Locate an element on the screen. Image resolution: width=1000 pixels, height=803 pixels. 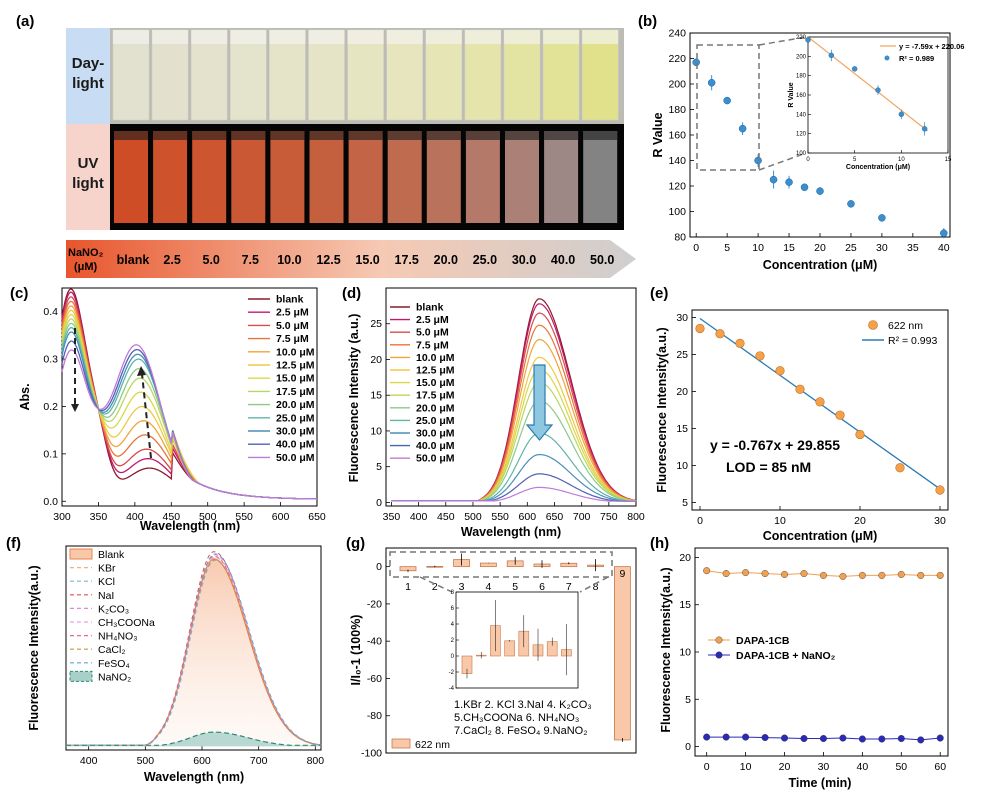
y-tick-label: 240 is located at coordinates (677, 34).